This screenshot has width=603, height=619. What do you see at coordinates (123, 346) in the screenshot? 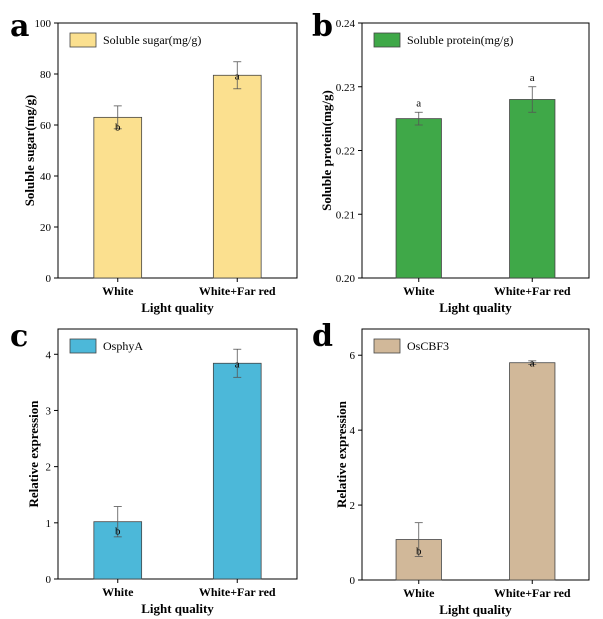
I see `legend-label: OsphyA` at bounding box center [123, 346].